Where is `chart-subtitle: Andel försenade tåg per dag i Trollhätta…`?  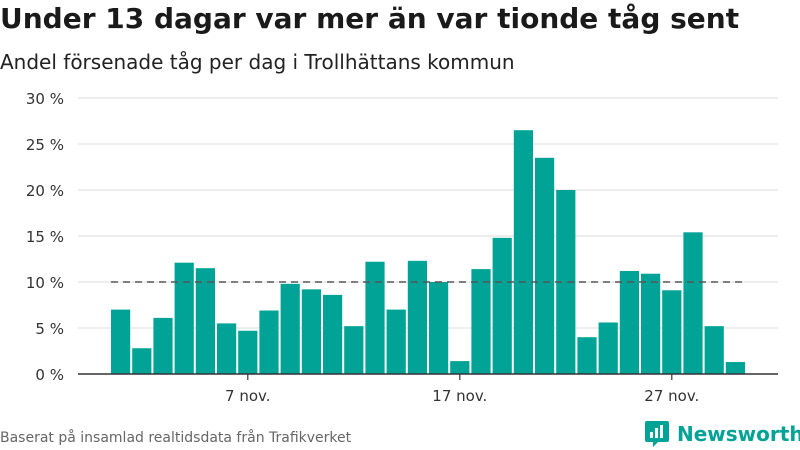
chart-subtitle: Andel försenade tåg per dag i Trollhätta… is located at coordinates (257, 62).